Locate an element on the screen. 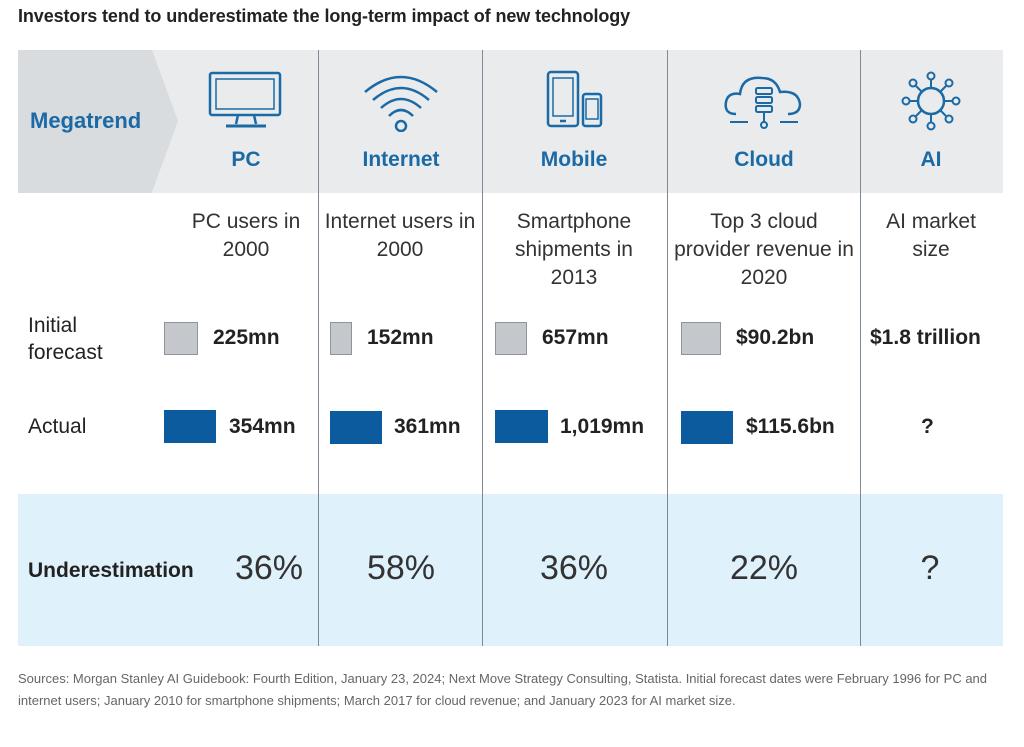 The image size is (1024, 747). row-label-initial-forecast: Initial forecast is located at coordinates (65, 339).